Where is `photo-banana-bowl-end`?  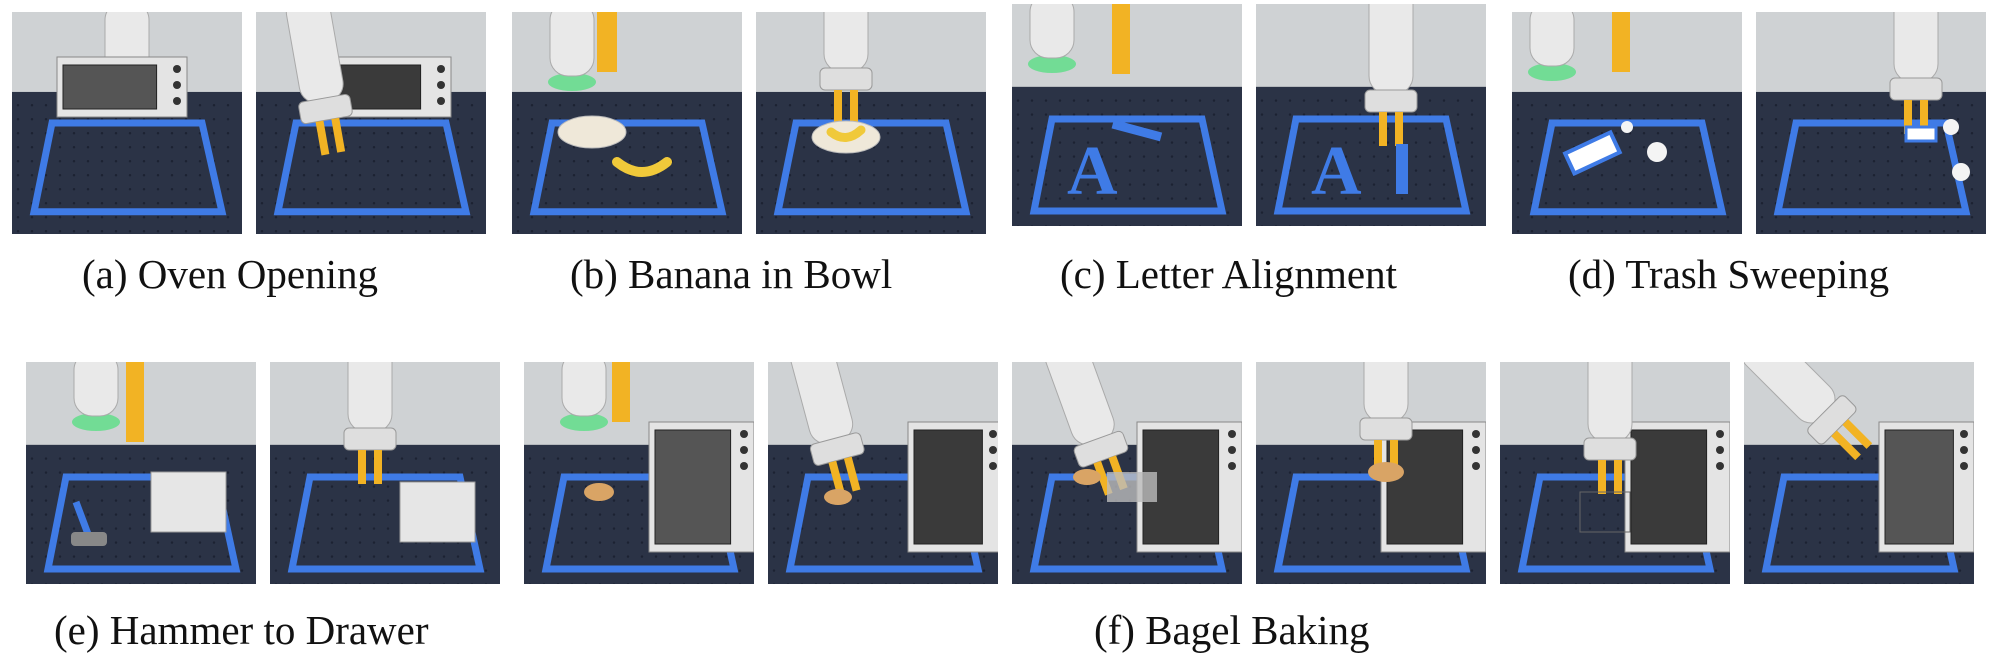 photo-banana-bowl-end is located at coordinates (871, 123).